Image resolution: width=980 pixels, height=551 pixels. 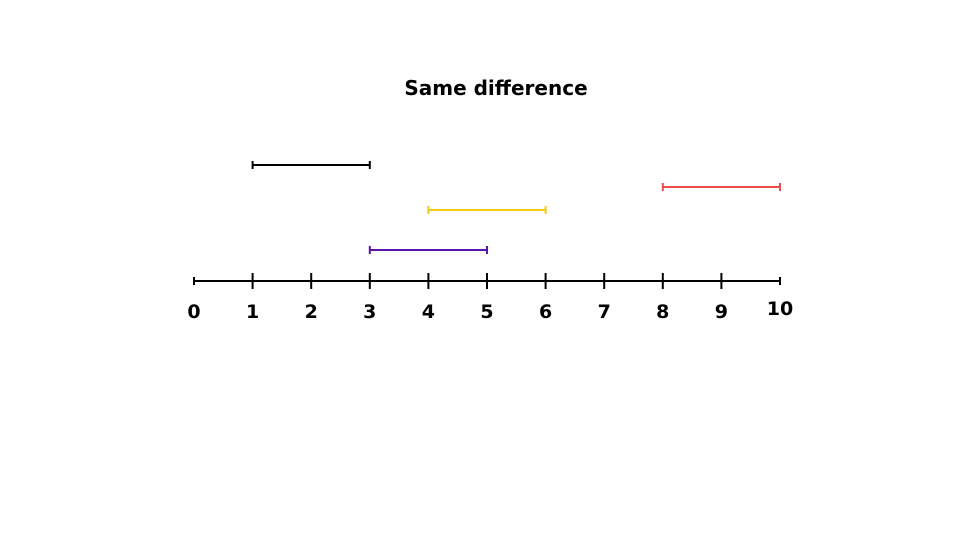 I want to click on tick-label-8: 8, so click(x=662, y=312).